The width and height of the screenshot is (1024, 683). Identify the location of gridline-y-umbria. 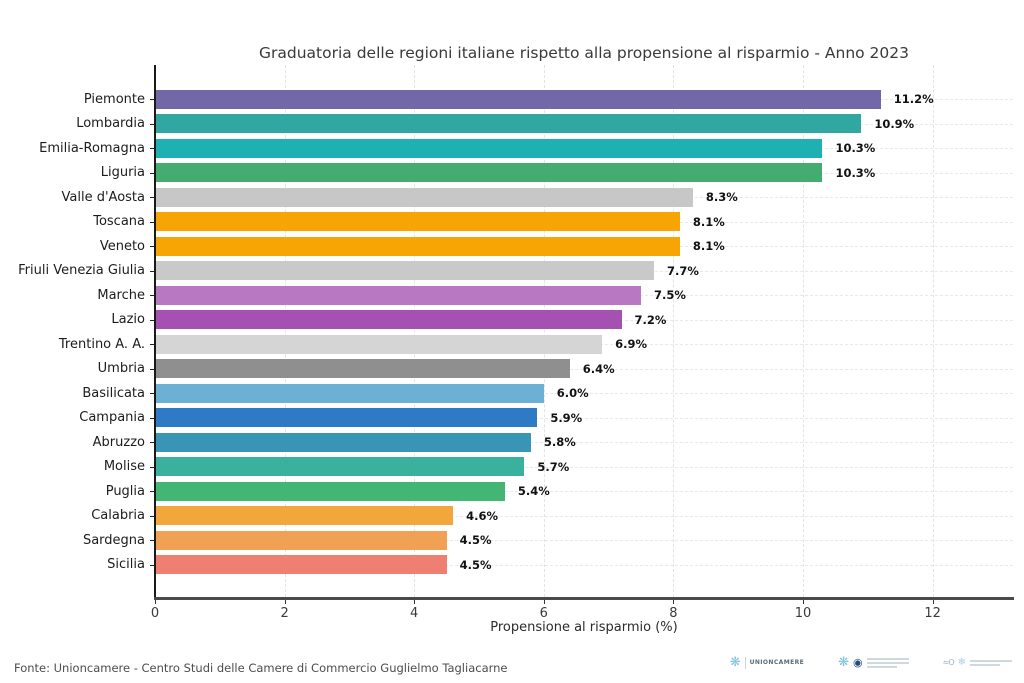
(584, 369).